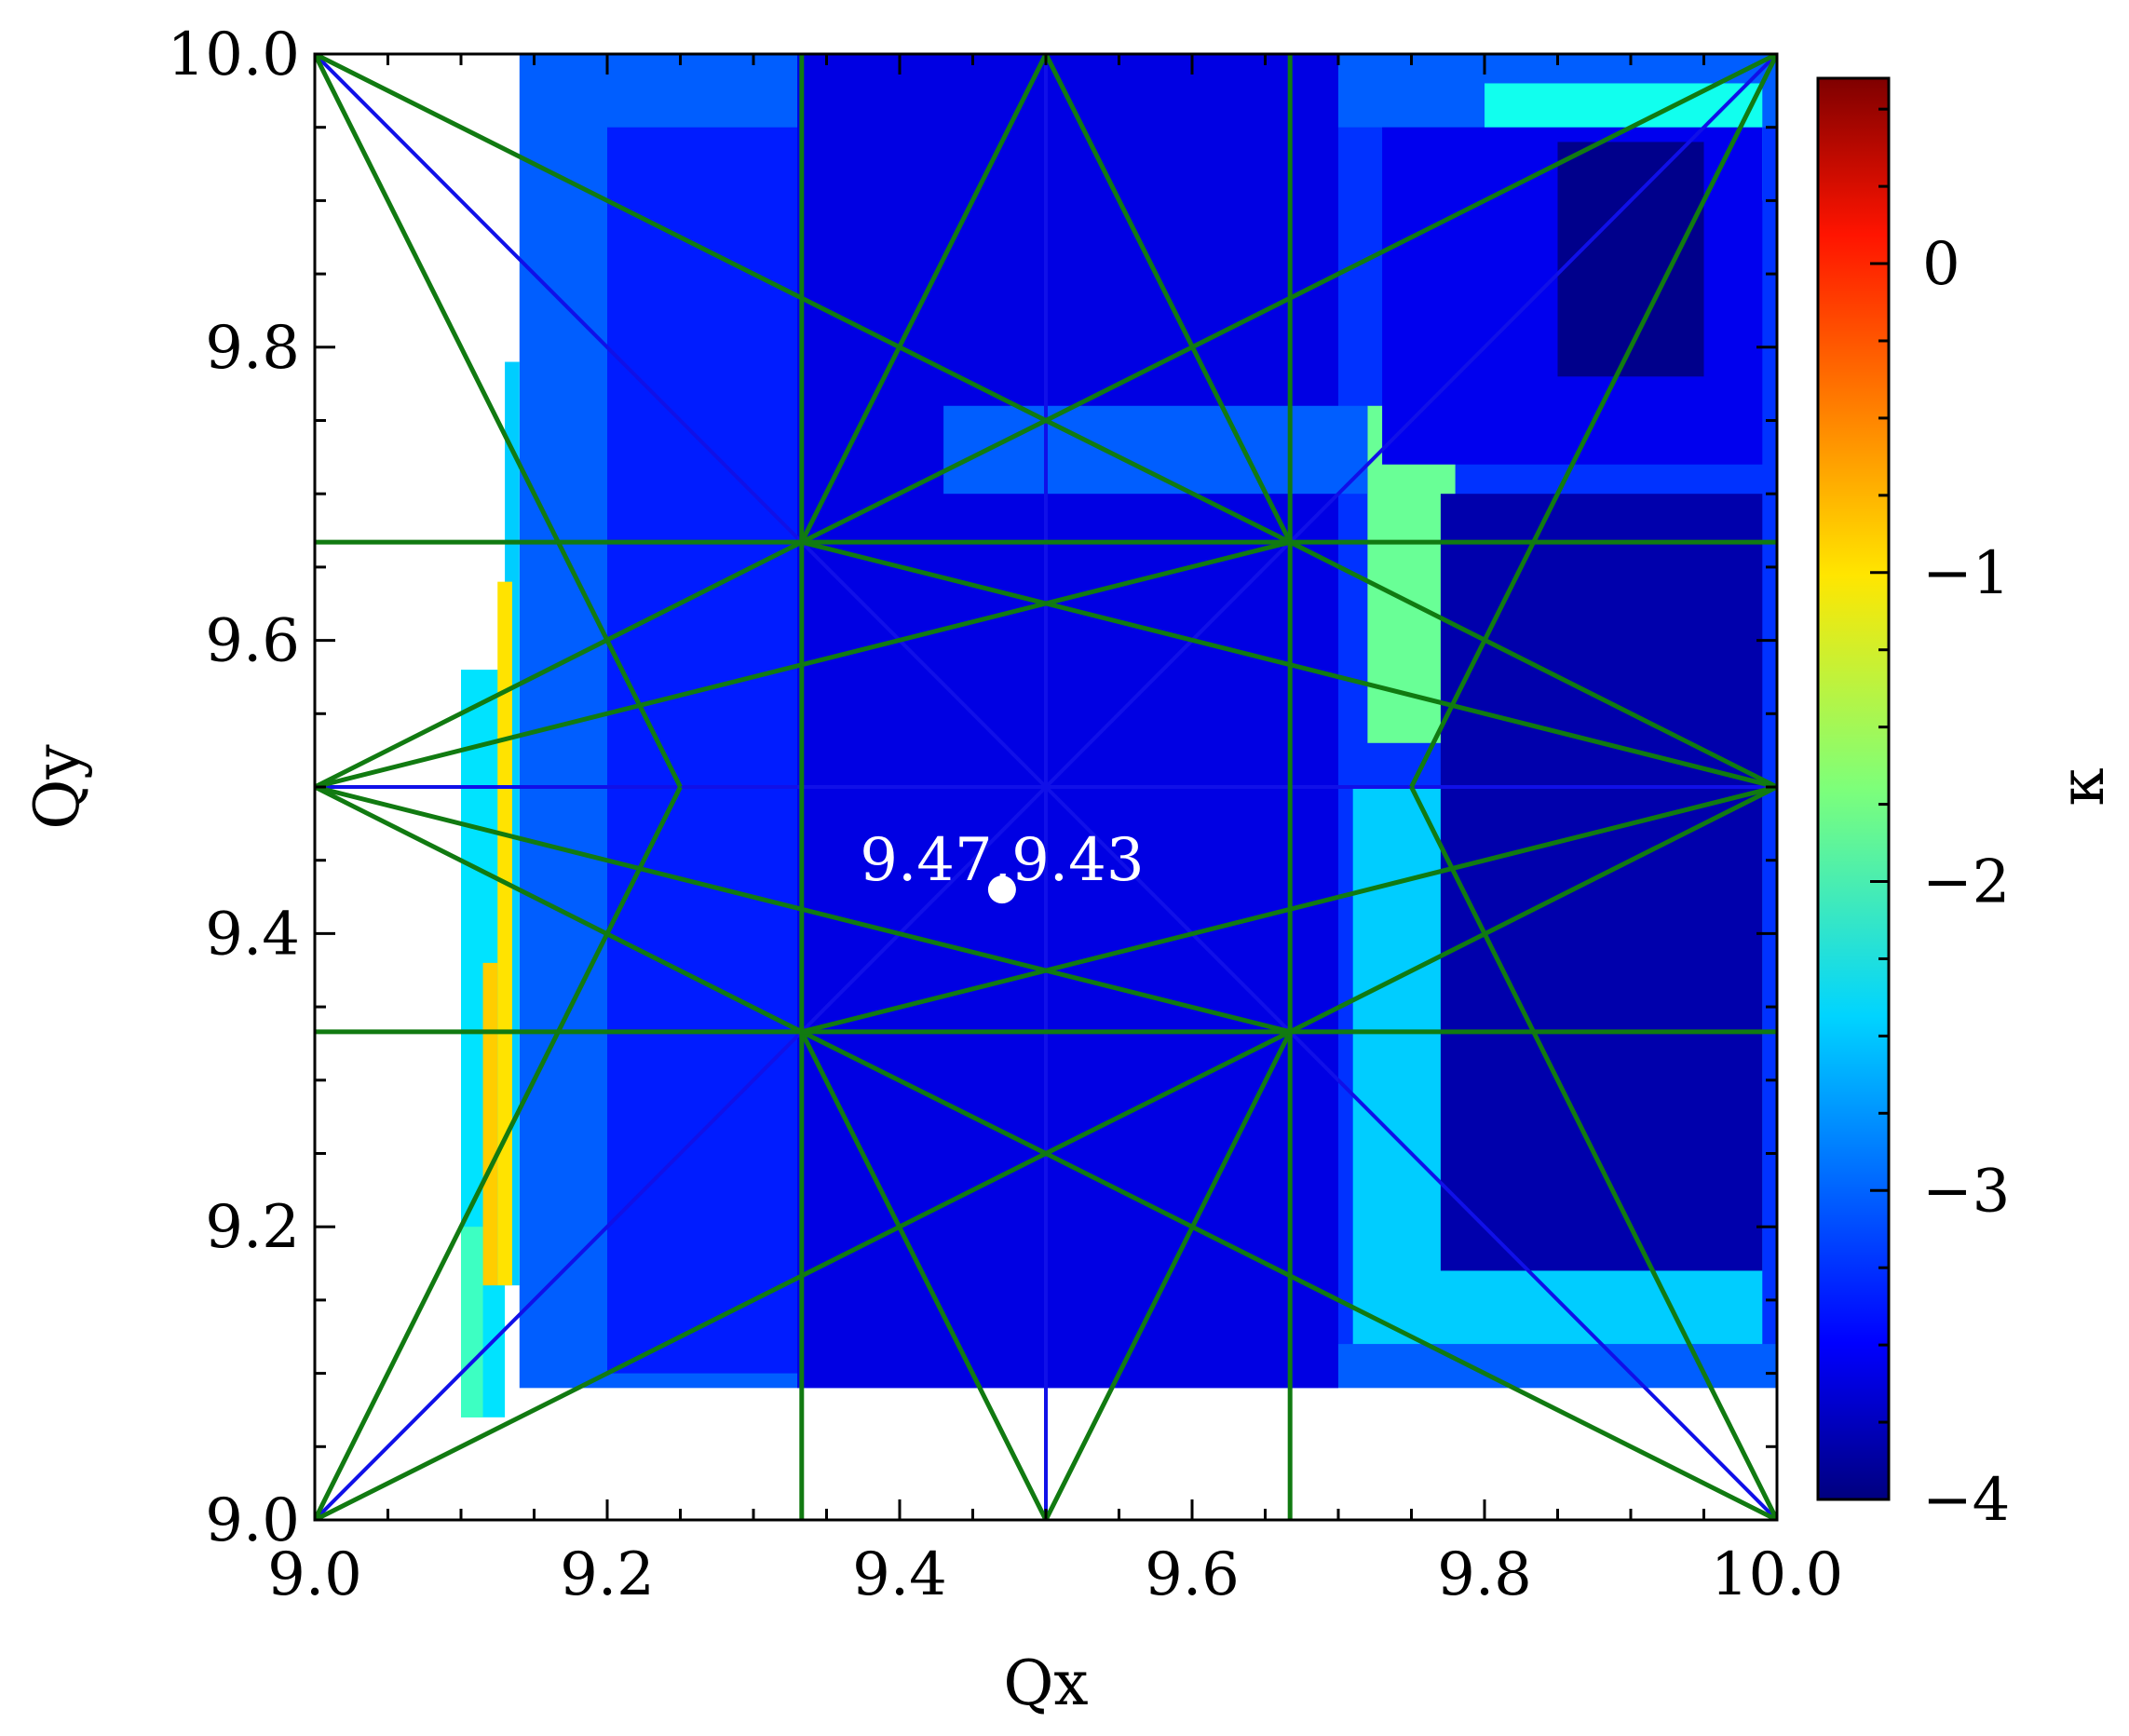 Image resolution: width=2129 pixels, height=1736 pixels. Describe the element at coordinates (899, 1574) in the screenshot. I see `x-tick-label: 9.4` at that location.